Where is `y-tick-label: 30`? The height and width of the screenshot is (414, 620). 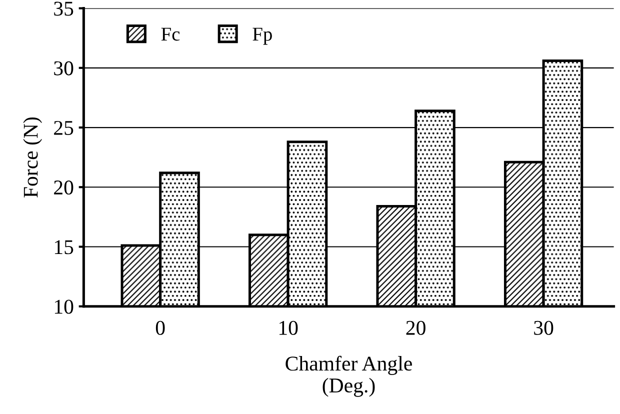
y-tick-label: 30 is located at coordinates (64, 68).